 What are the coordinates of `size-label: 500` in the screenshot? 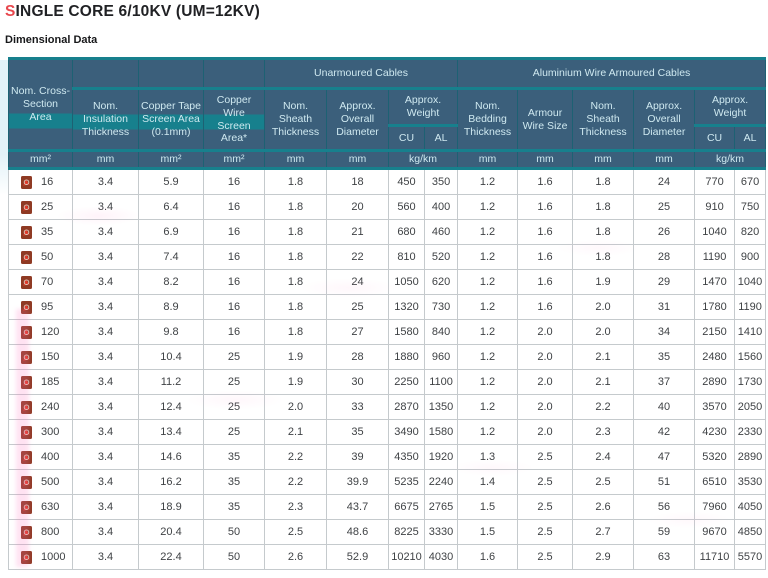 It's located at (50, 482).